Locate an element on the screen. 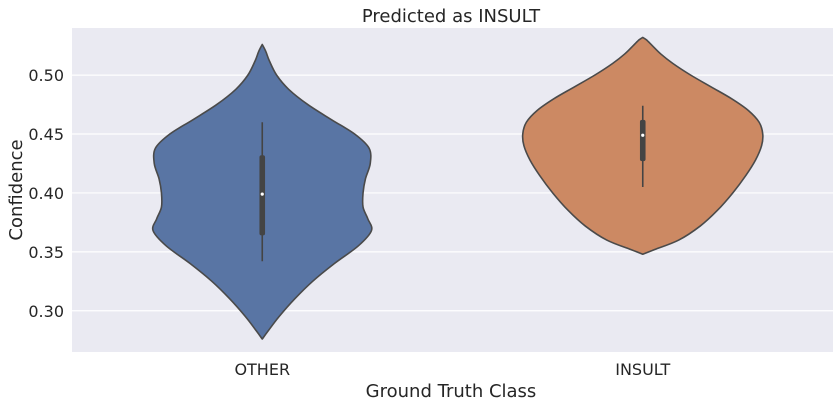  y-tick-labels: 0.30 0.35 0.40 0.45 0.50 is located at coordinates (46, 193).